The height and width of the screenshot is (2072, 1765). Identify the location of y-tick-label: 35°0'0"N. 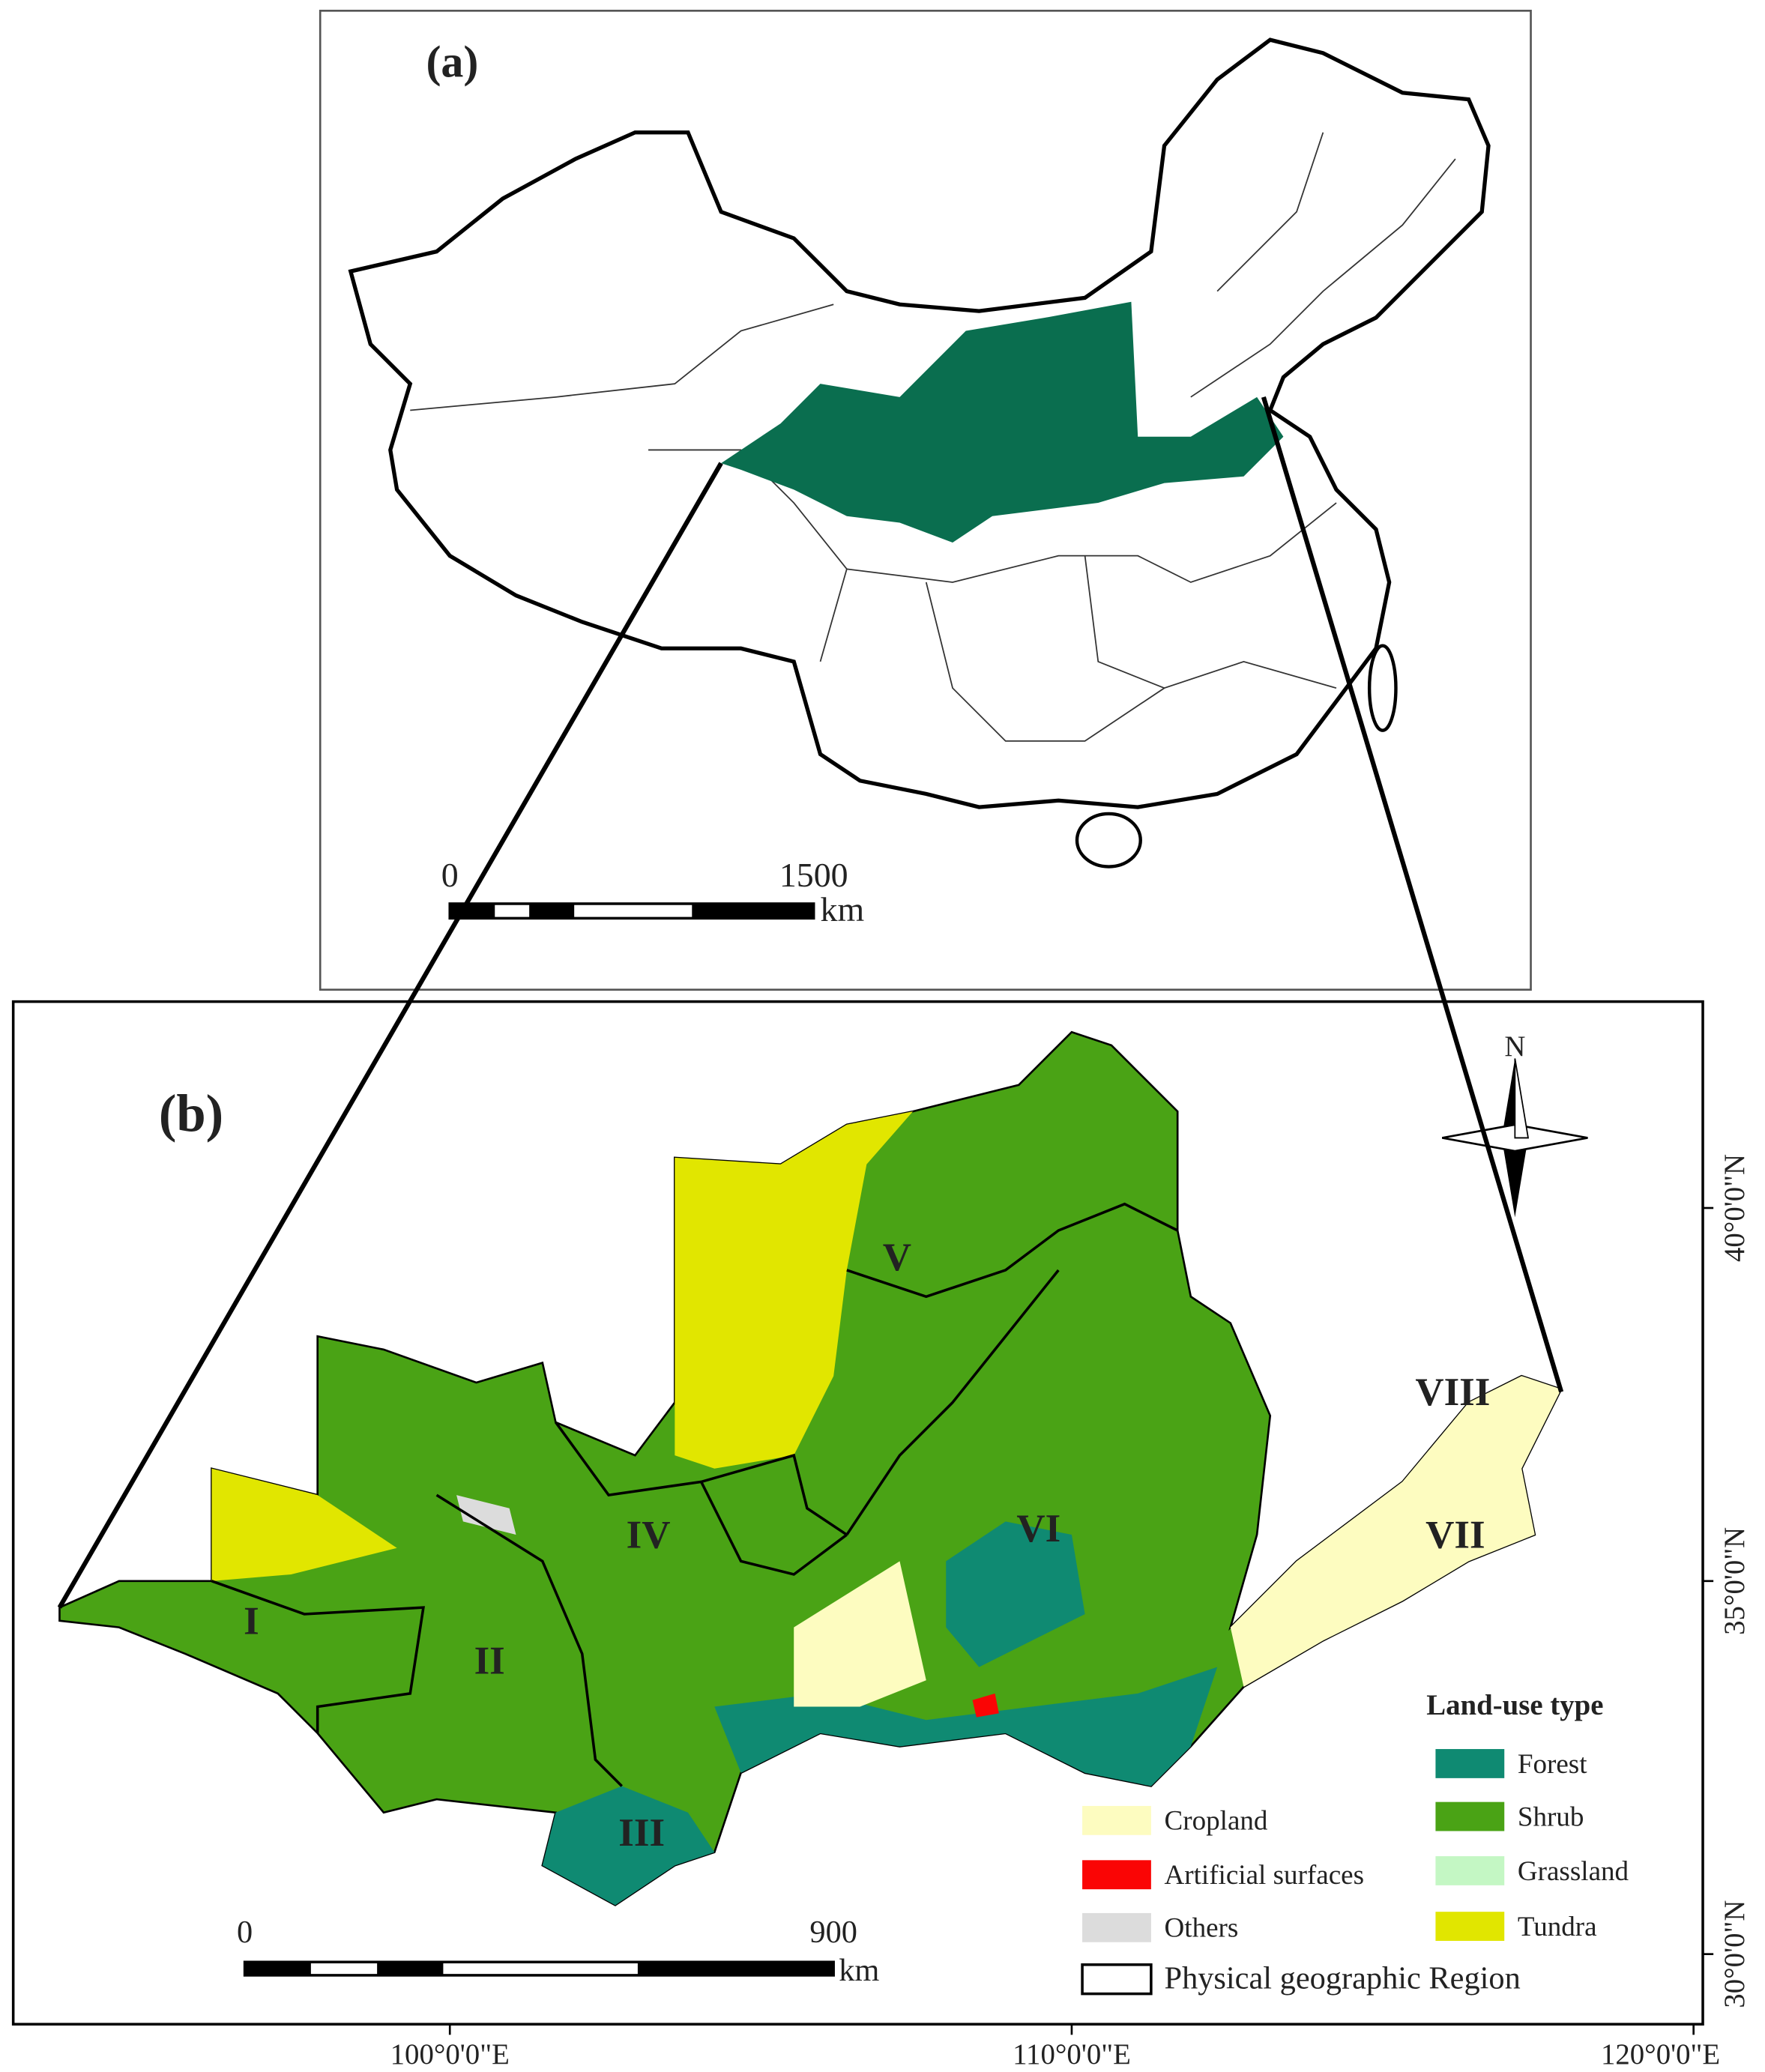
(1735, 1581).